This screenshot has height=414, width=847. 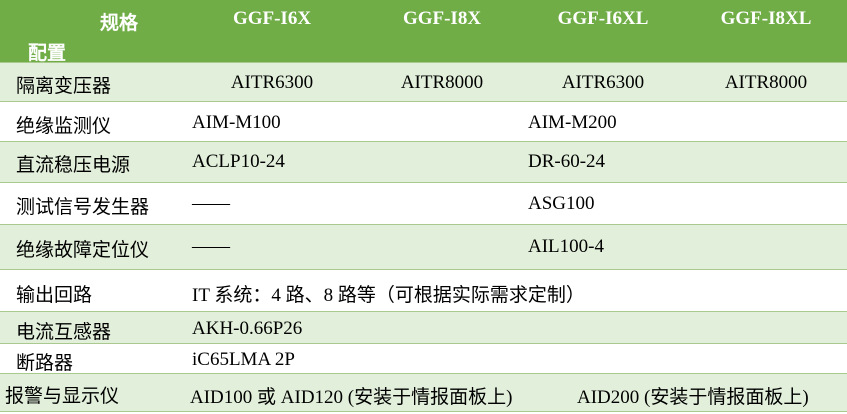 I want to click on model-header: GGF-I6XL, so click(x=603, y=18).